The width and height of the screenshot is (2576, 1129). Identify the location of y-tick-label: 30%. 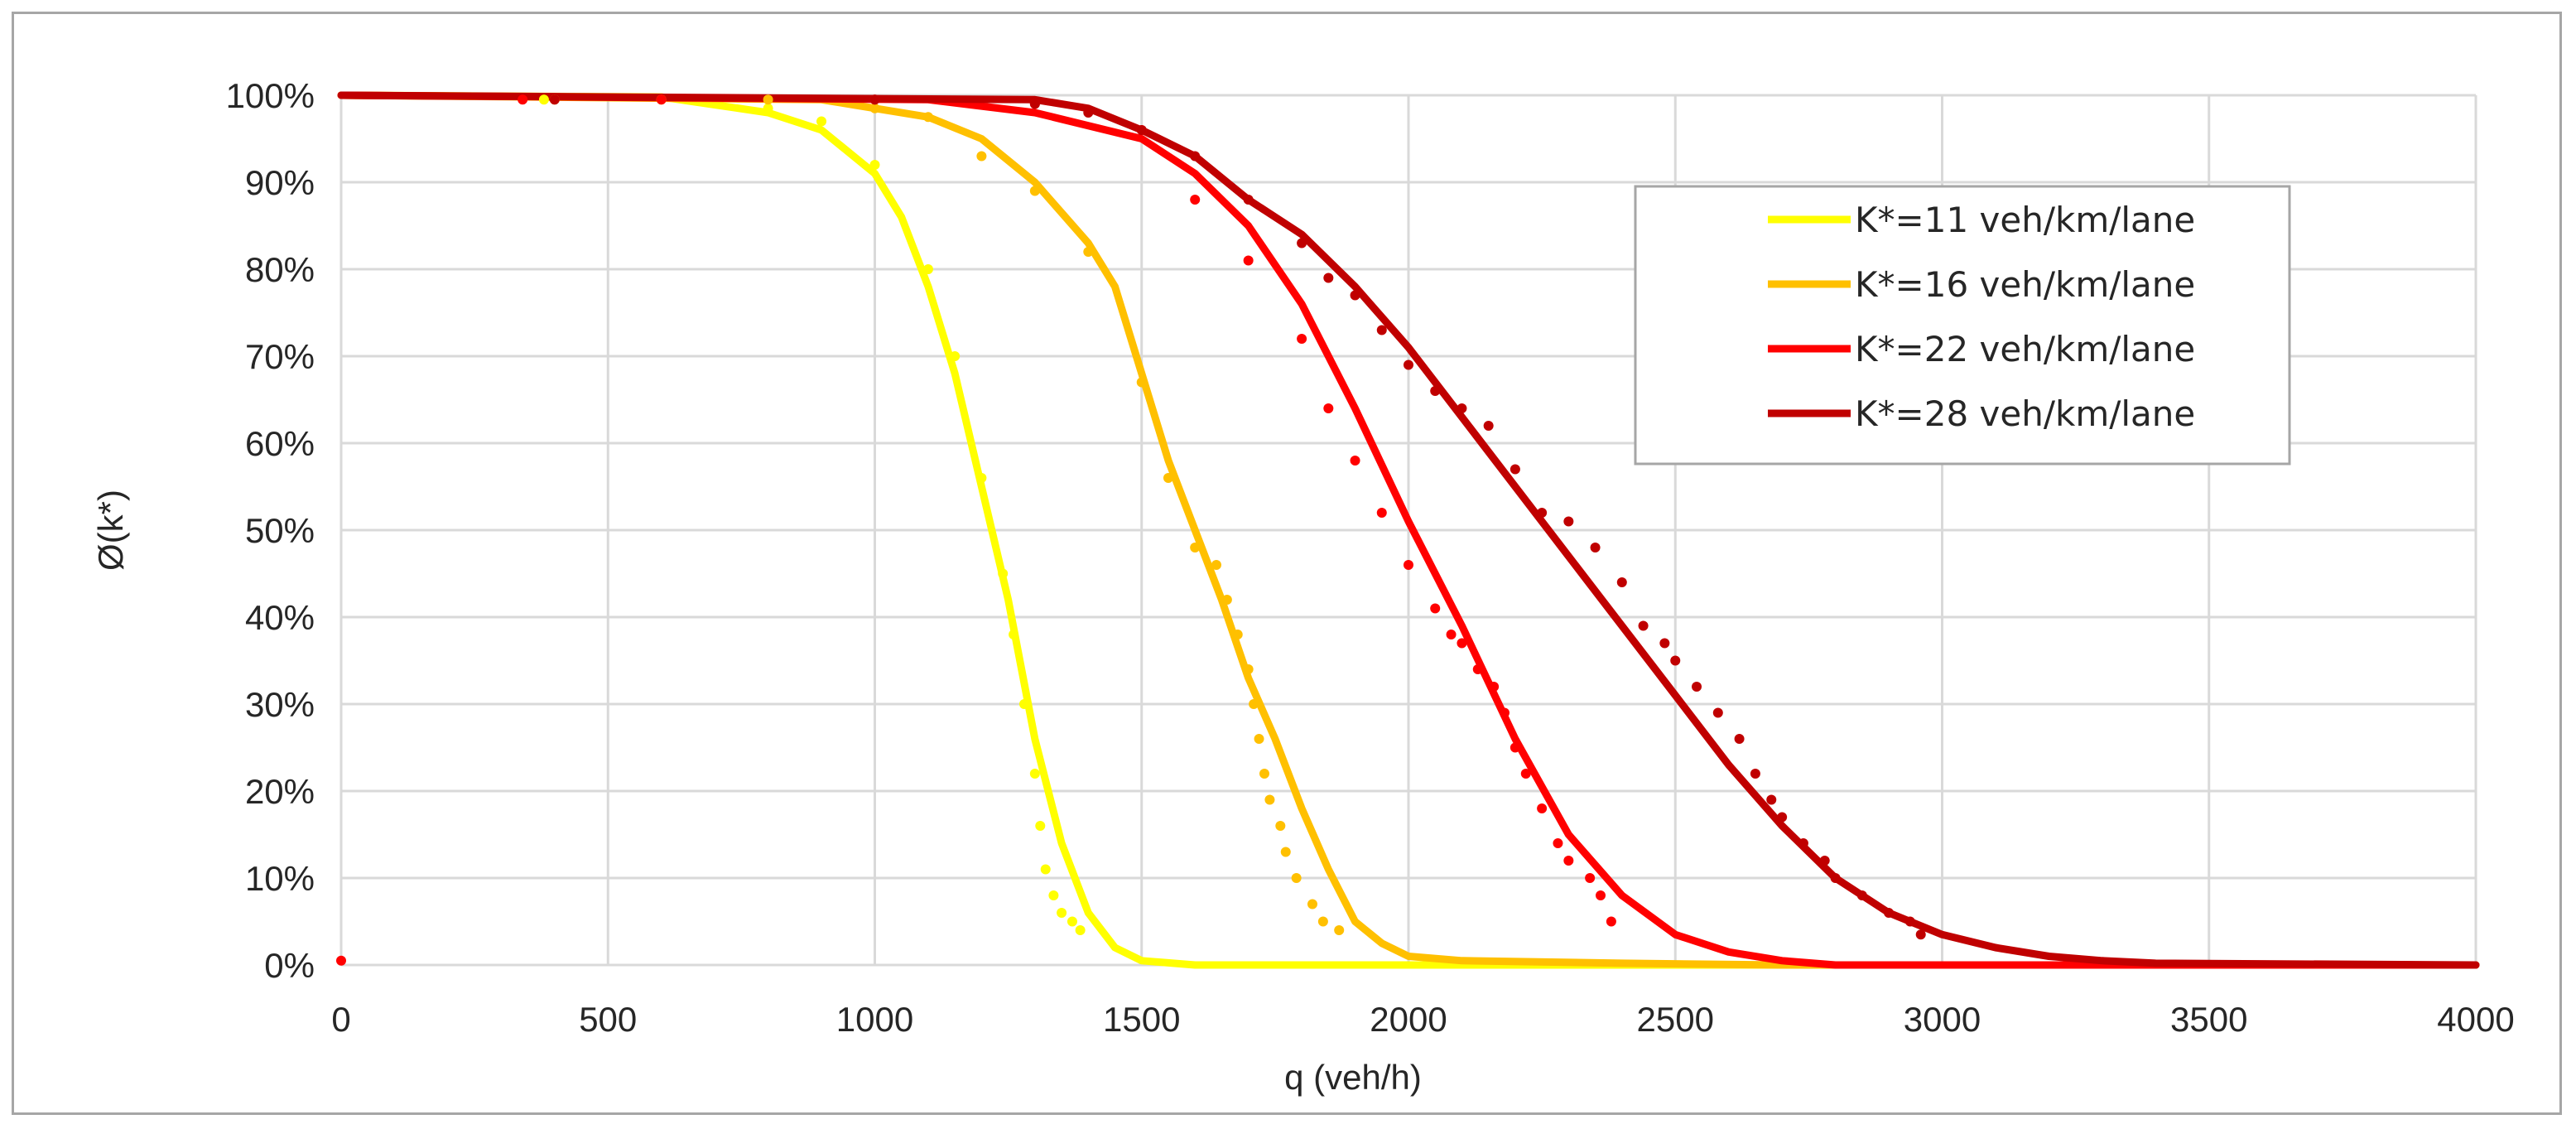
(280, 704).